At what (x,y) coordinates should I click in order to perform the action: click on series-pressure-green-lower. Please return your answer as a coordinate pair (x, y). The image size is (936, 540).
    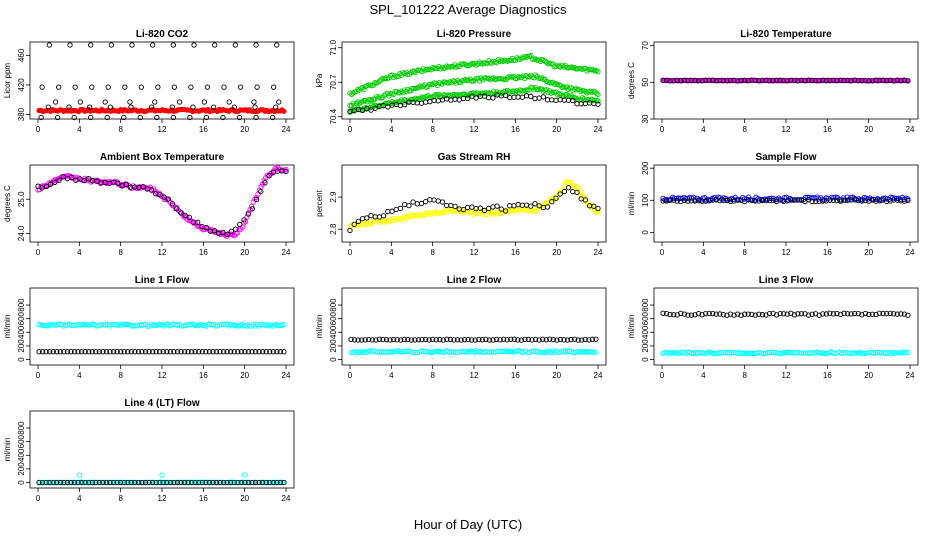
    Looking at the image, I should click on (474, 99).